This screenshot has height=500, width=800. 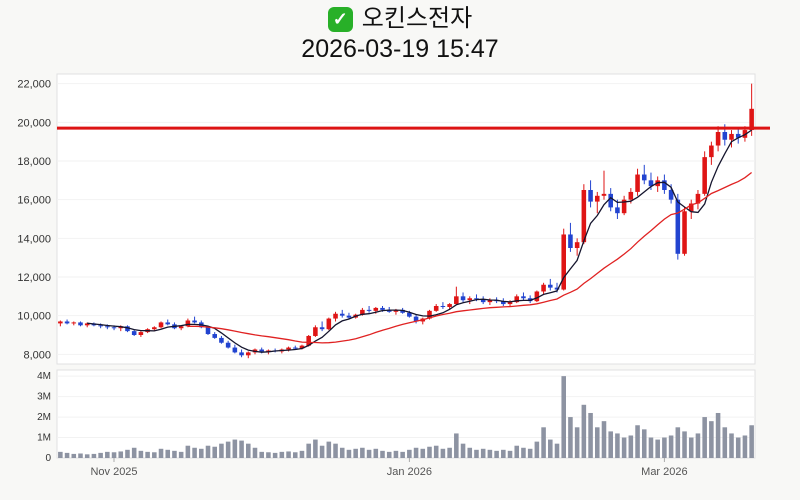 I want to click on volume-bars, so click(x=406, y=417).